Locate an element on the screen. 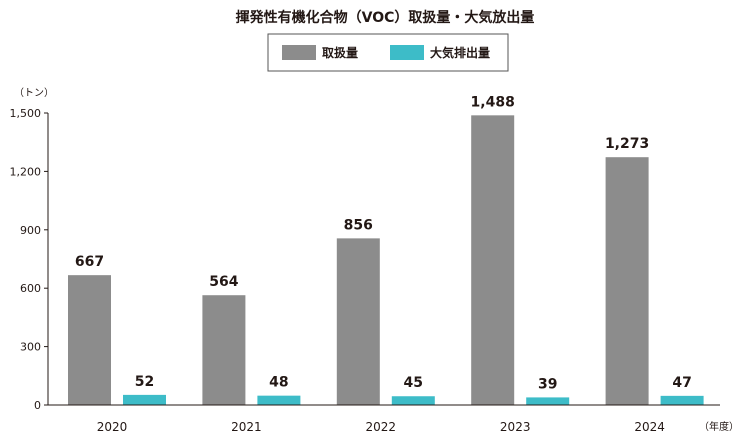 Image resolution: width=750 pixels, height=440 pixels. legend-label-handling: 取扱量 is located at coordinates (340, 52).